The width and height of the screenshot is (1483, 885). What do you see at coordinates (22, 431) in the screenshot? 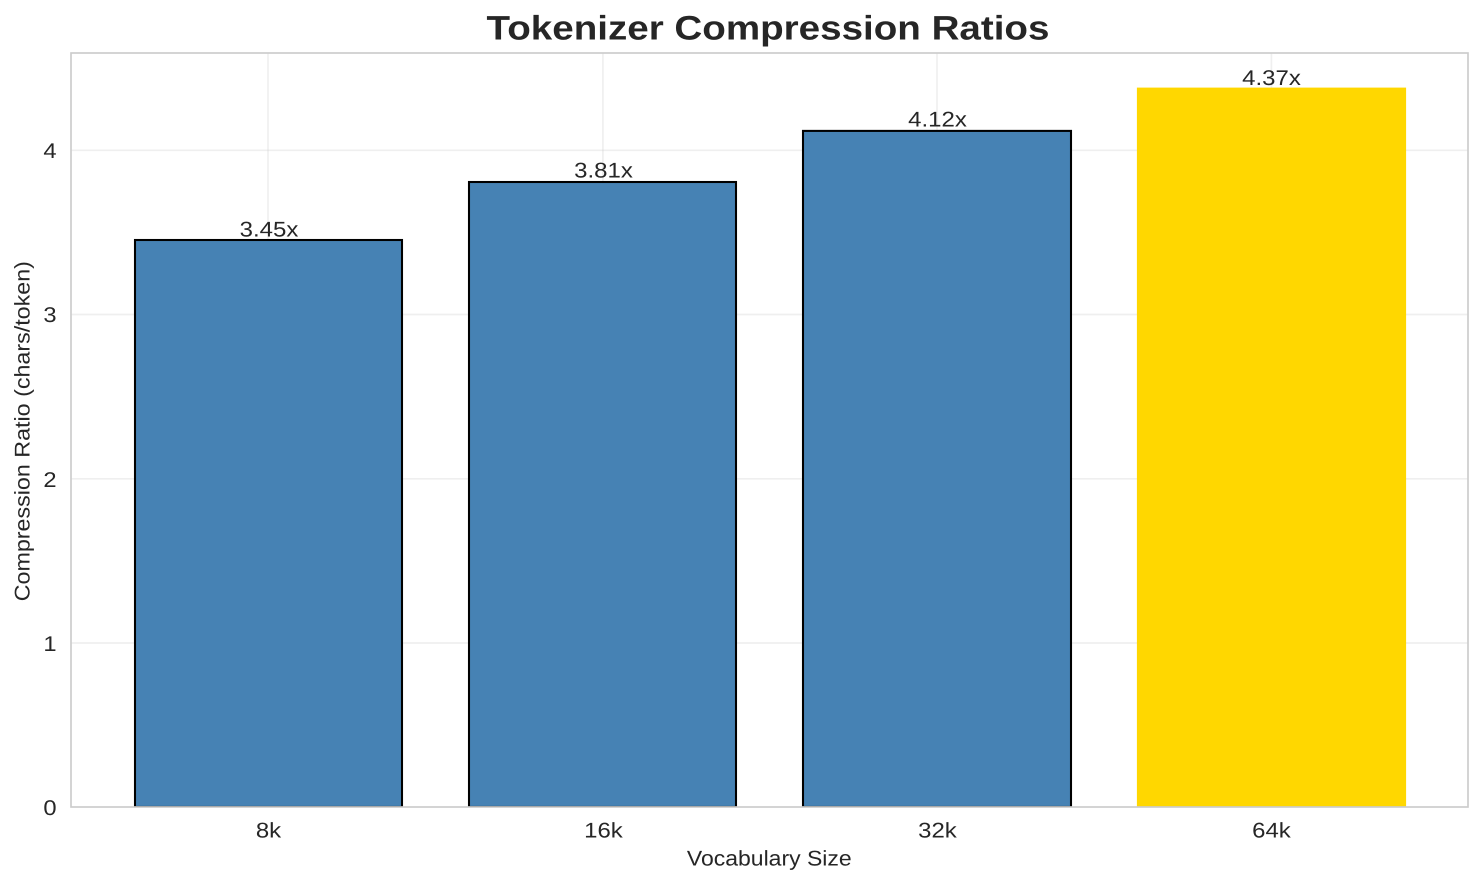
I see `svg-text:Compression Ratio (chars/token: Compression Ratio (chars/token)` at bounding box center [22, 431].